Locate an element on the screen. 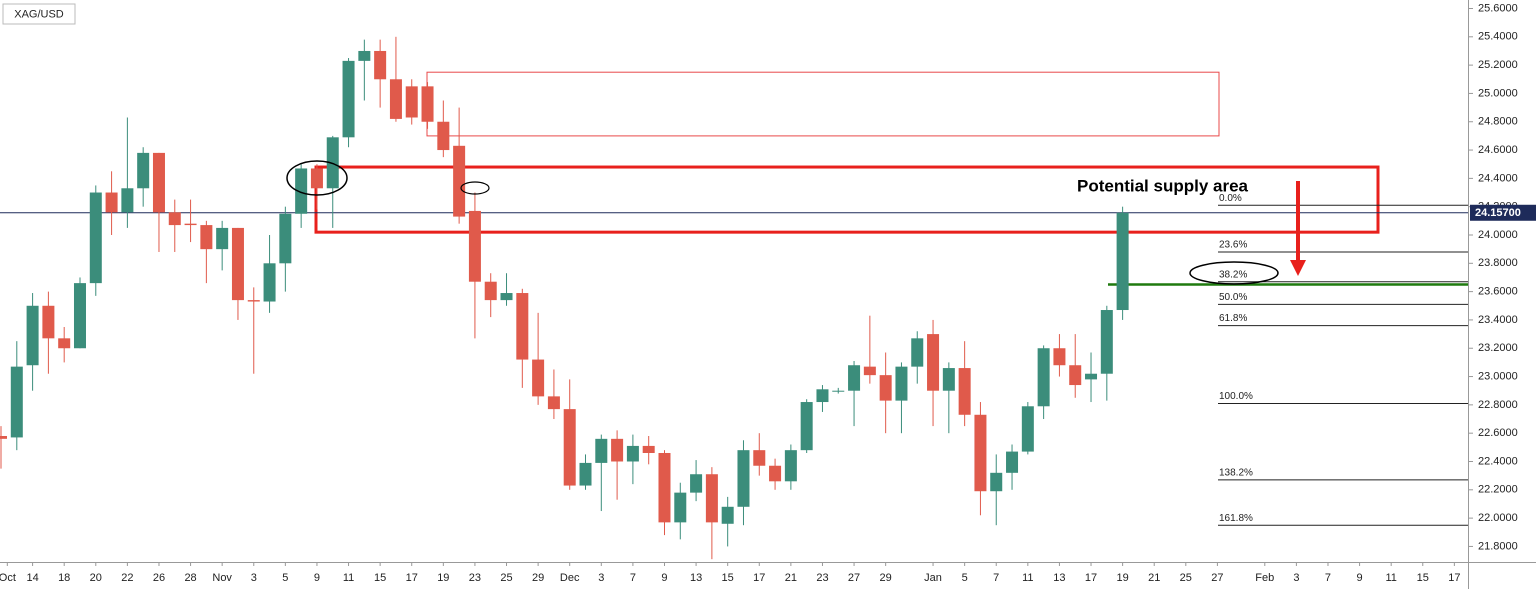 Image resolution: width=1536 pixels, height=589 pixels. x-tick-label: 20 is located at coordinates (96, 578).